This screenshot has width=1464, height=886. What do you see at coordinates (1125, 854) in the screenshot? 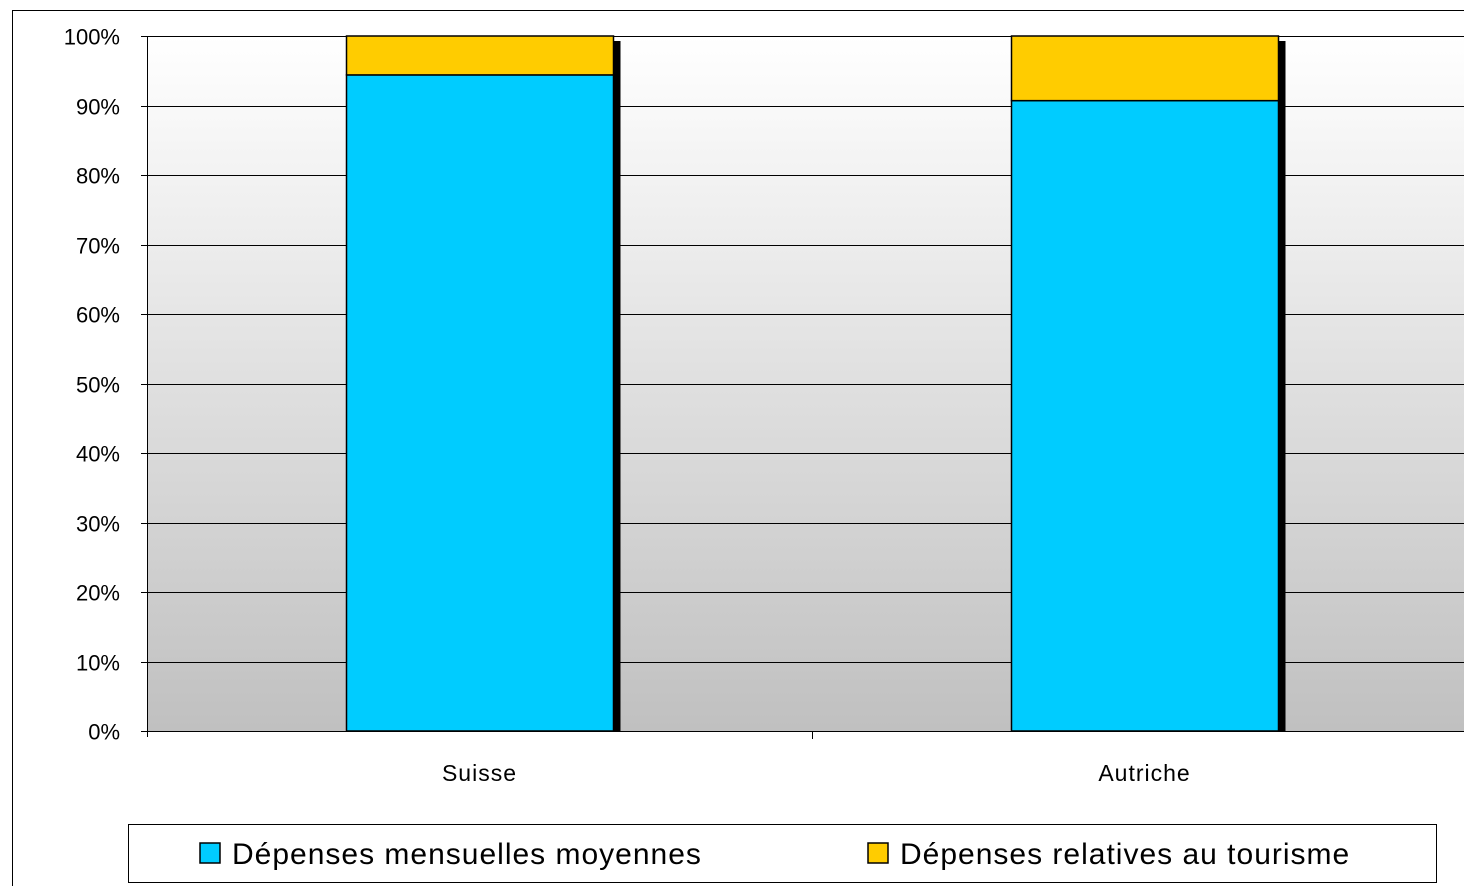
I see `legend-label-depenses-tourisme: Dépenses relatives au tourisme` at bounding box center [1125, 854].